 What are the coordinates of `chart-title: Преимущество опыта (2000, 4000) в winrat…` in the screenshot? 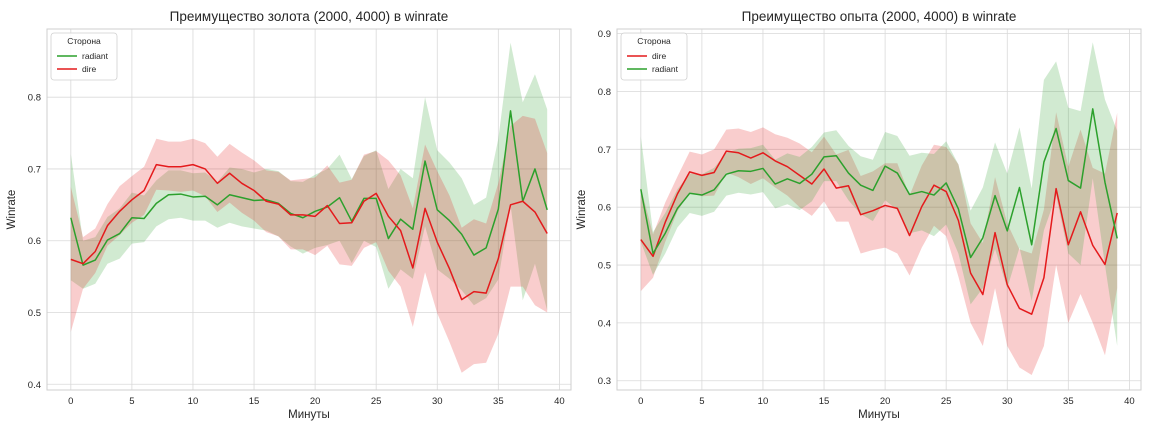 It's located at (879, 16).